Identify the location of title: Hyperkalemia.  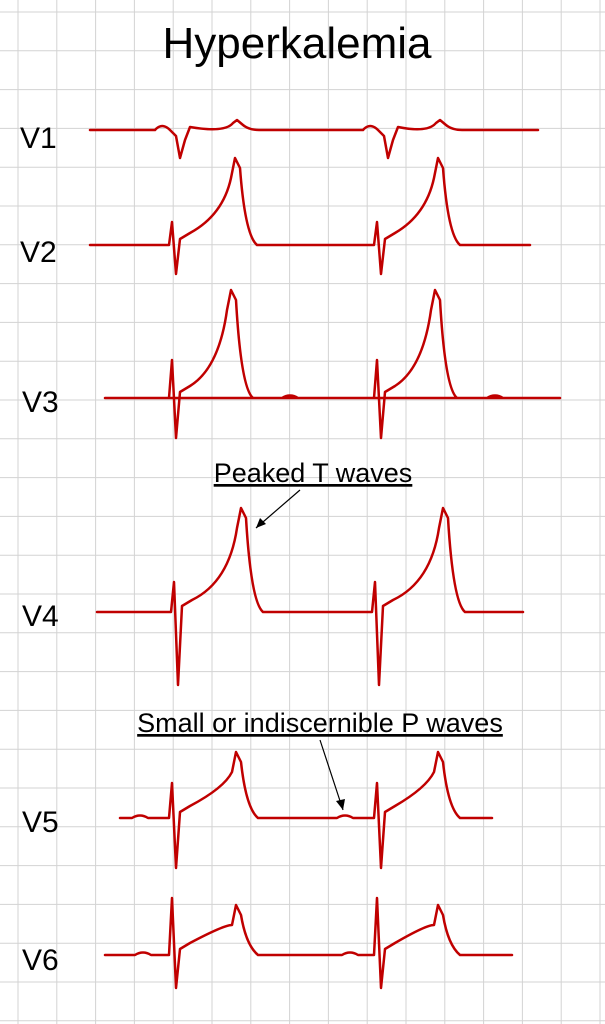
(298, 43).